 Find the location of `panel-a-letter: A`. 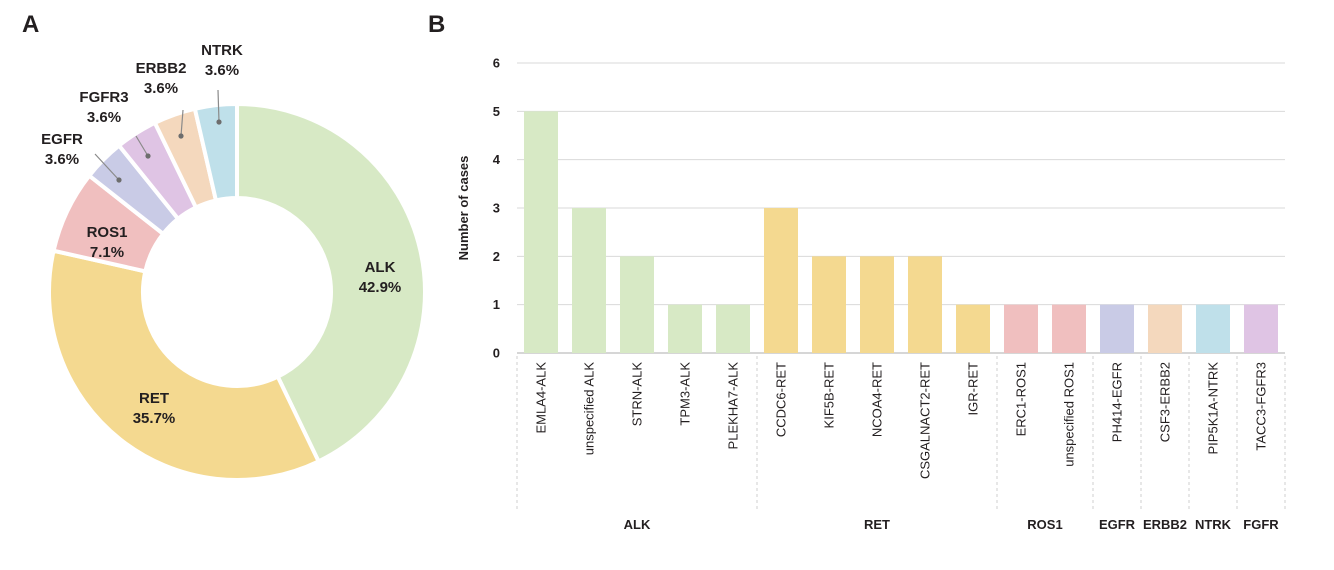

panel-a-letter: A is located at coordinates (30, 24).